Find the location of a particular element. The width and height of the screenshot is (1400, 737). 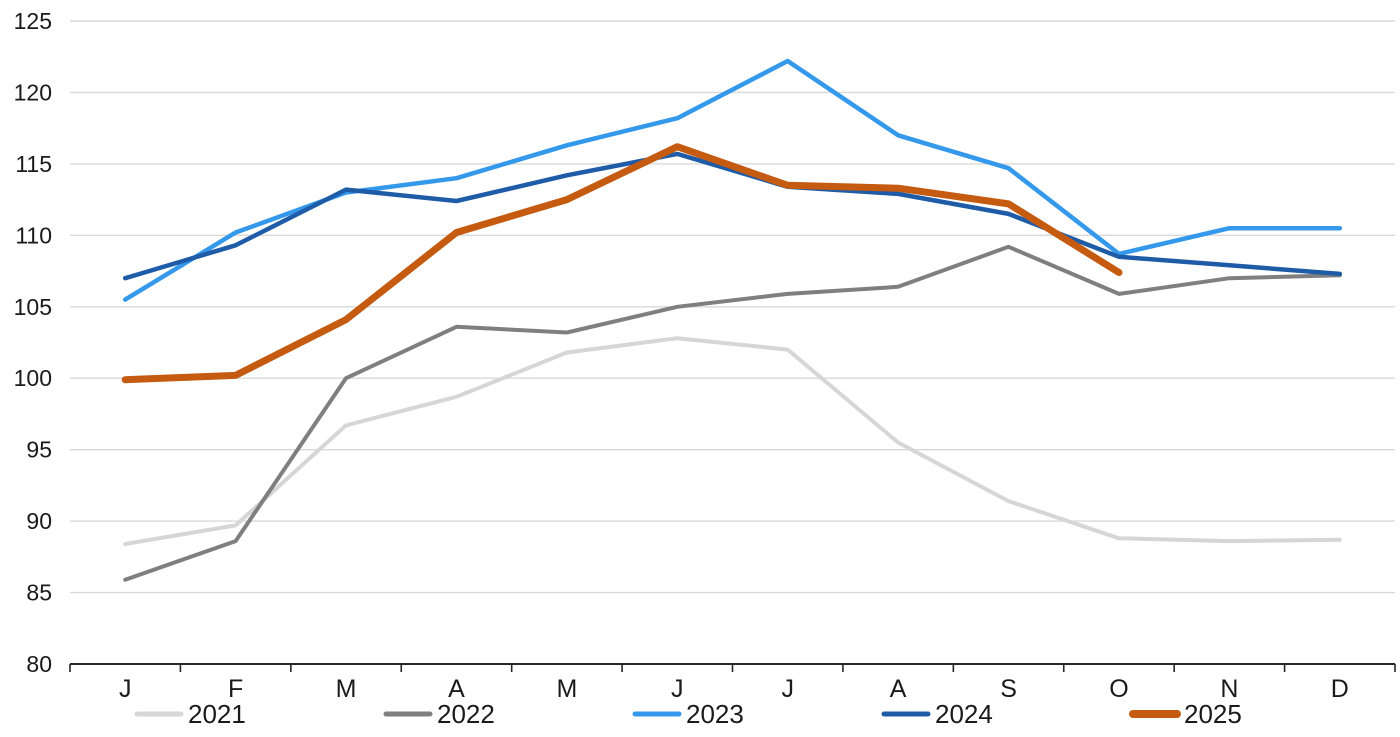

x-axis-month-label: S is located at coordinates (1008, 689).